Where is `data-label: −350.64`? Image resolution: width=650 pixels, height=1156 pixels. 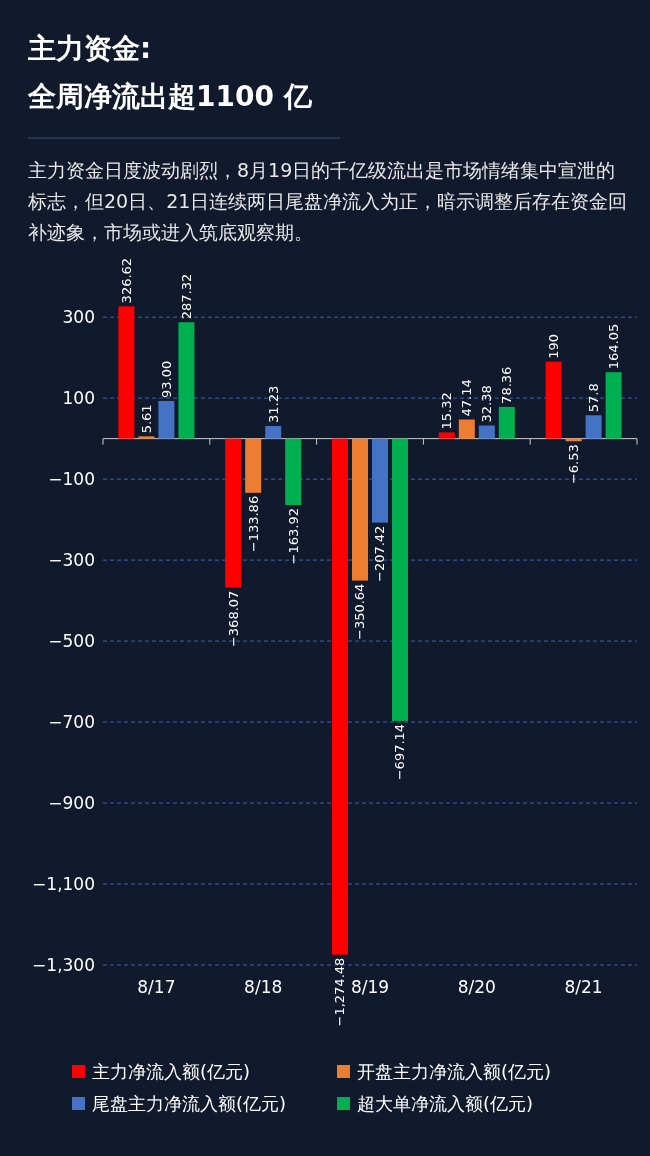 data-label: −350.64 is located at coordinates (360, 611).